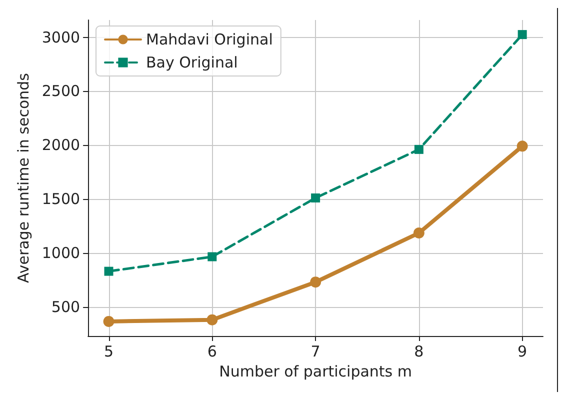 This screenshot has width=565, height=400. What do you see at coordinates (61, 91) in the screenshot?
I see `y-tick-label: 2500` at bounding box center [61, 91].